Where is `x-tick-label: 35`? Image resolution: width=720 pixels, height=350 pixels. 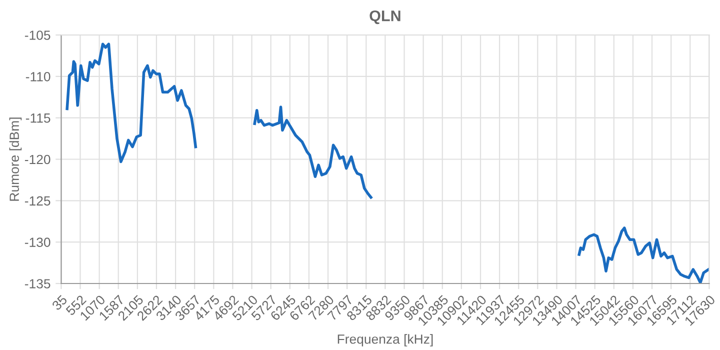
x-tick-label: 35 is located at coordinates (59, 302).